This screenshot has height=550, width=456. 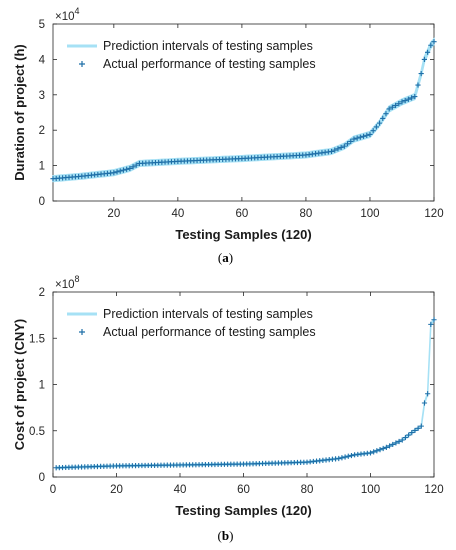 I want to click on caption-letter: a, so click(x=225, y=257).